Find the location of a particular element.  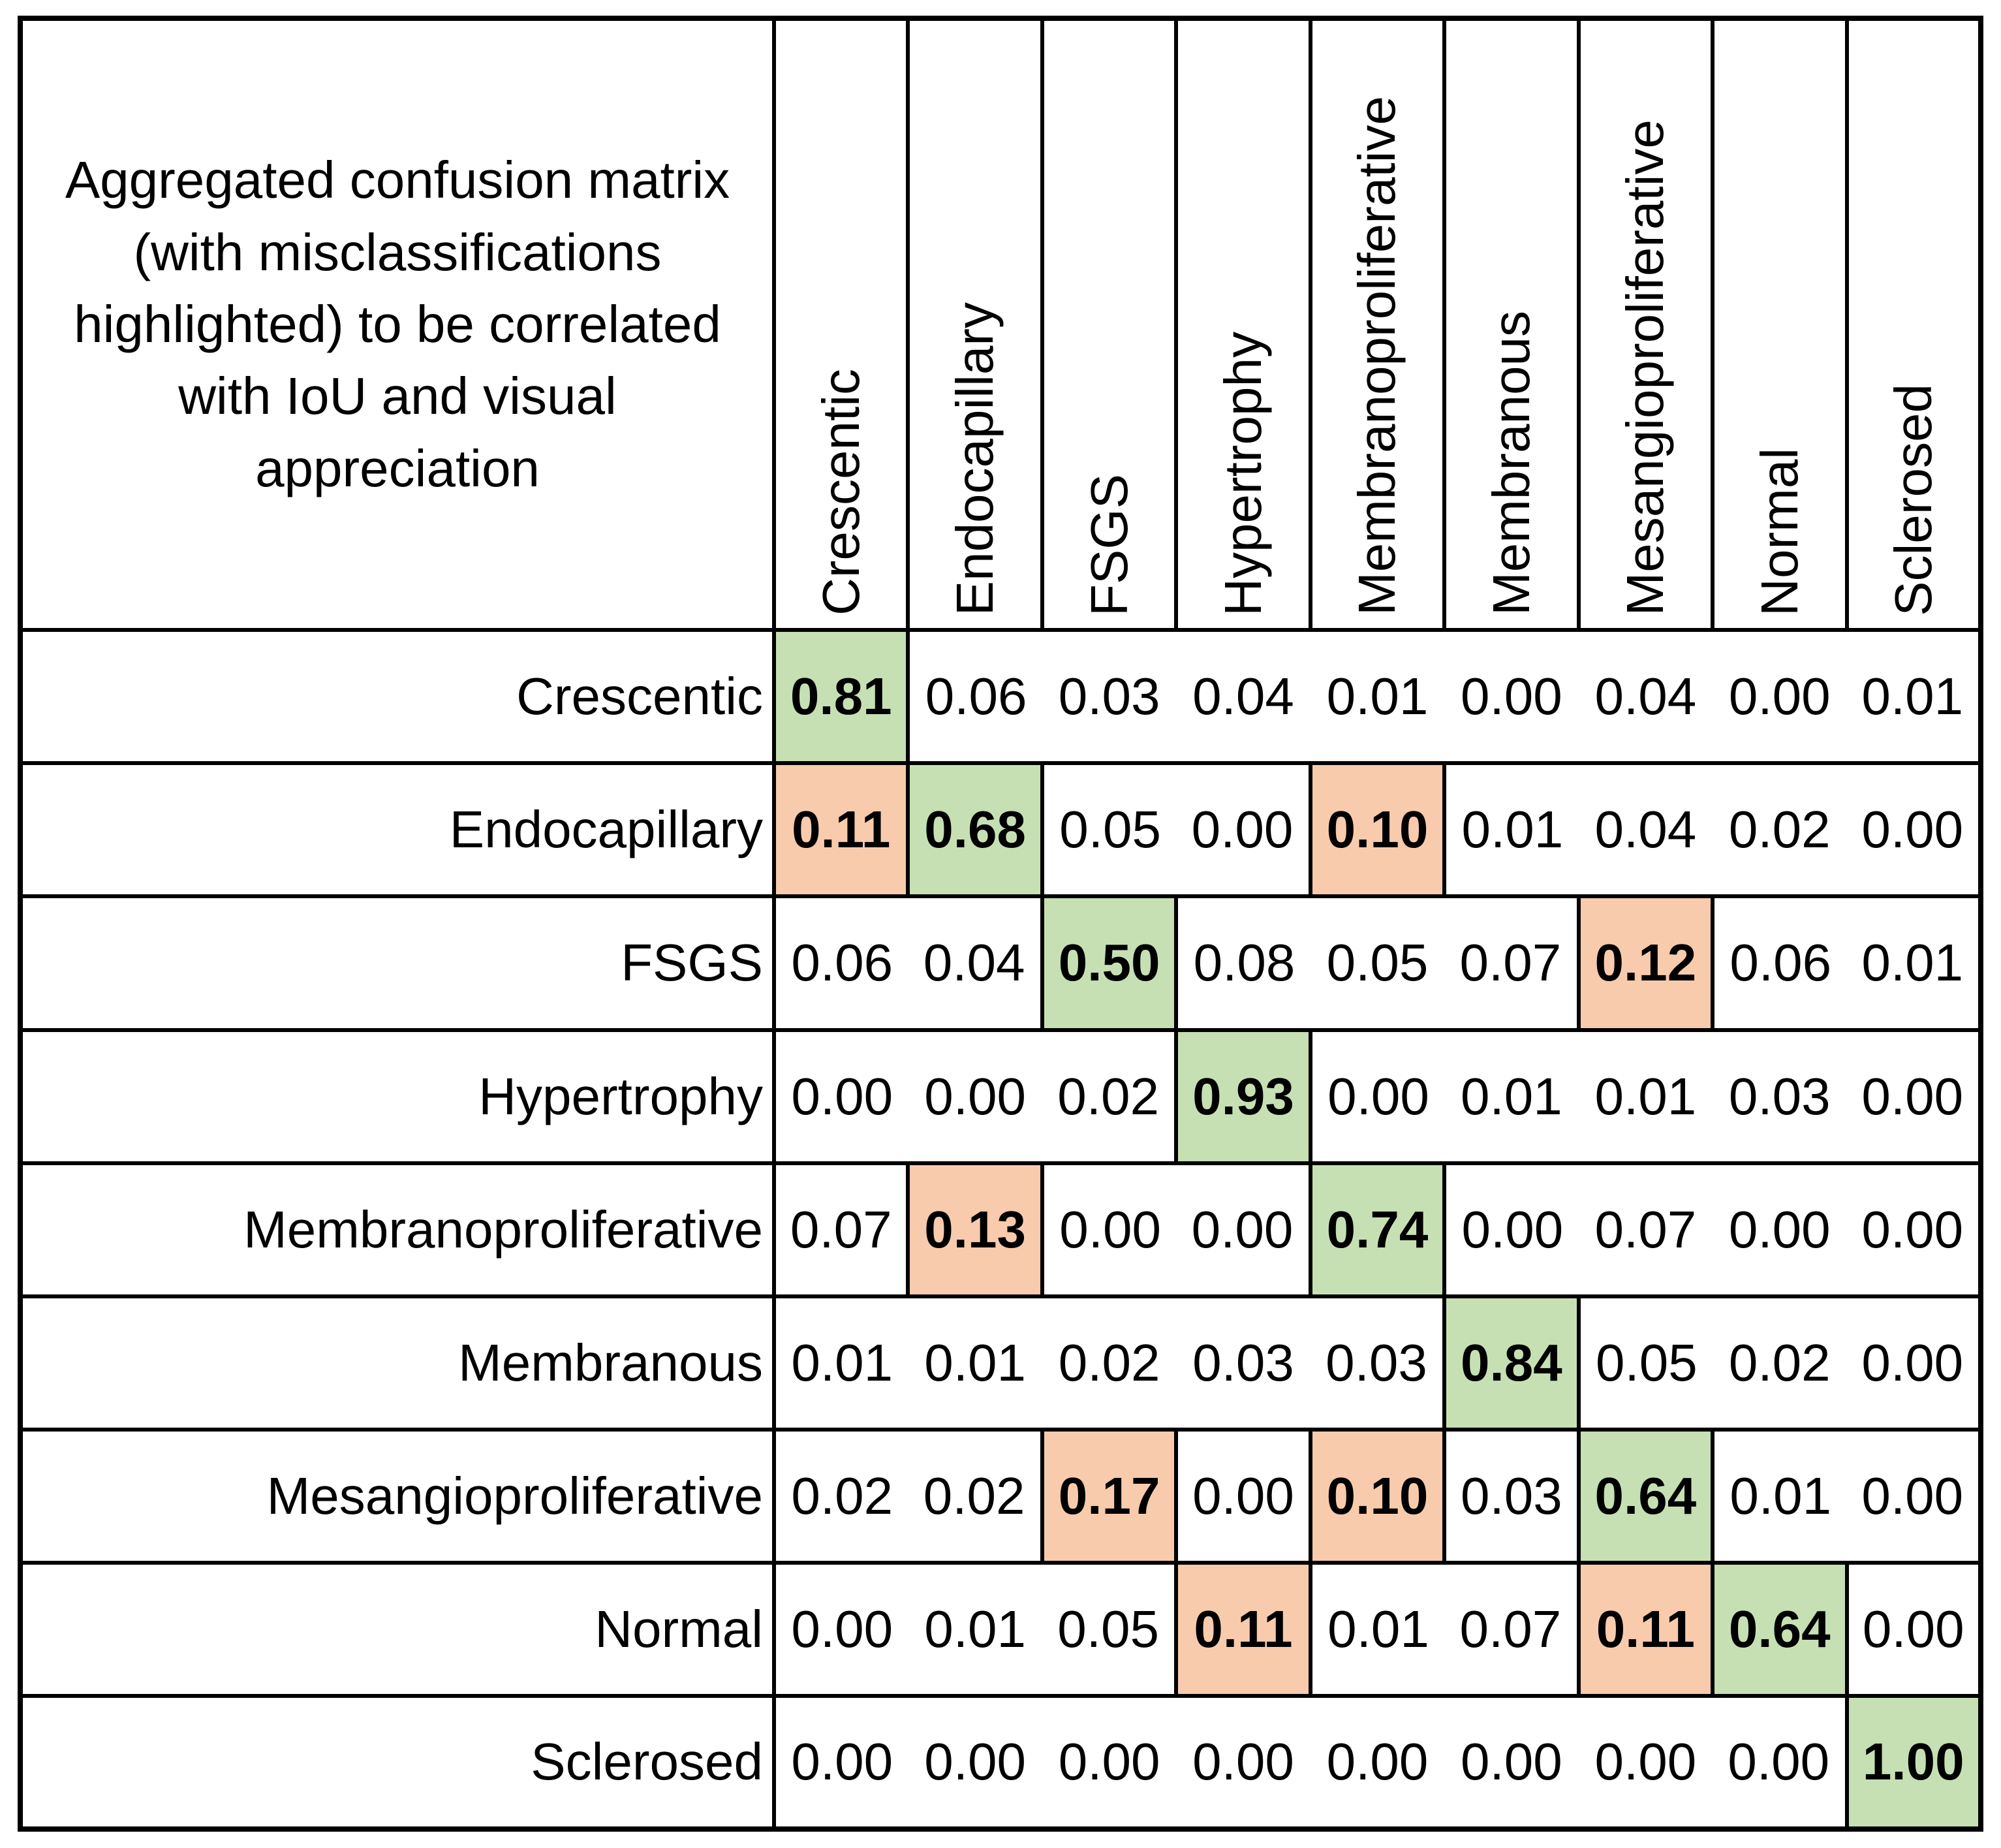

col-header-membranoproliferative: Membranoproliferative is located at coordinates (1376, 325).